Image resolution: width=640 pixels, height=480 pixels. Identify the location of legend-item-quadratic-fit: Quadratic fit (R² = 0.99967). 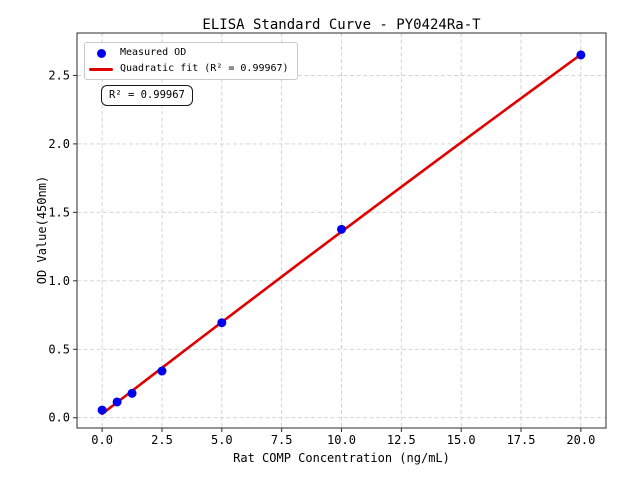
(189, 69).